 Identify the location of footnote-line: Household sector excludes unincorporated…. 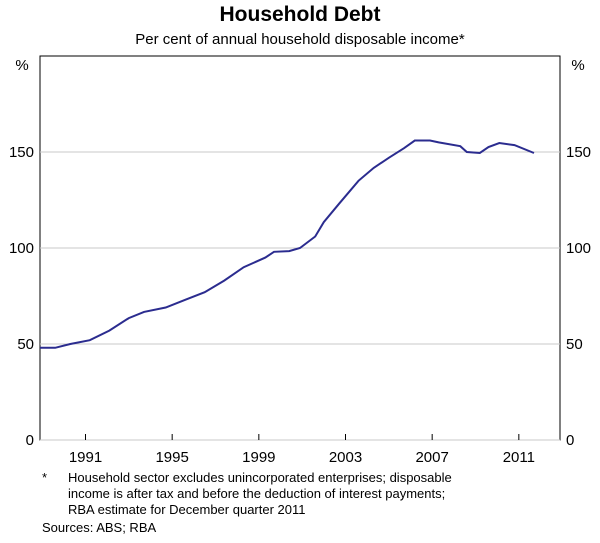
(260, 477).